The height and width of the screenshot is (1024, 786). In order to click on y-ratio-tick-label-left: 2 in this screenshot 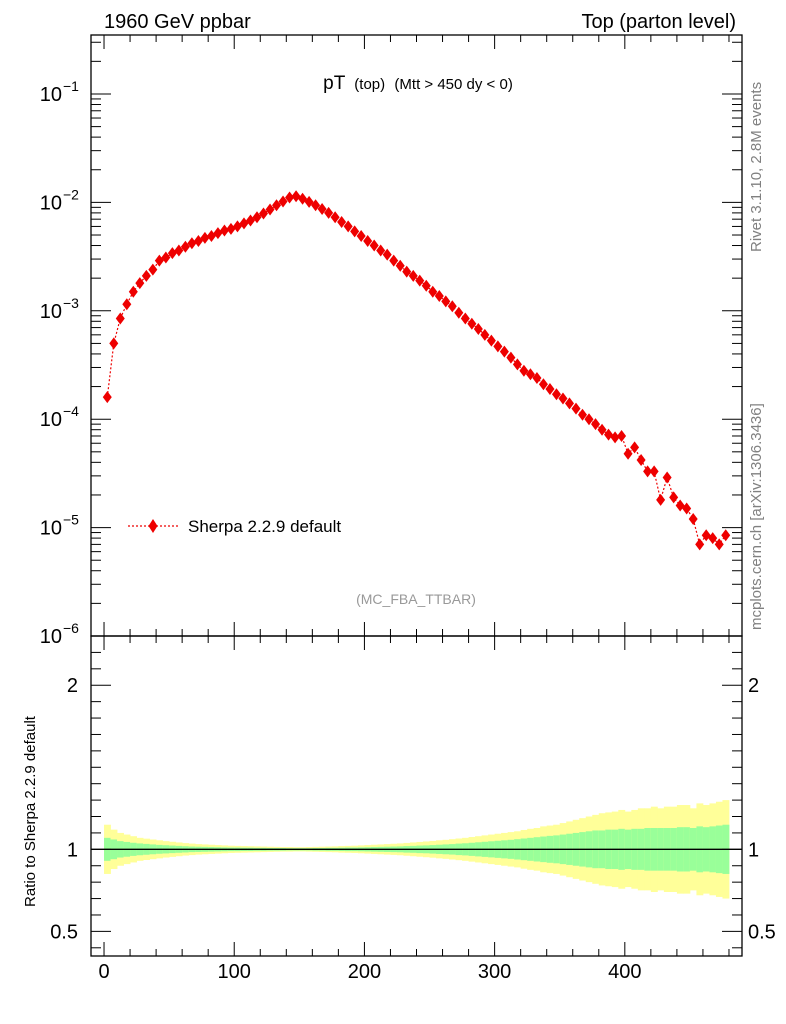, I will do `click(72, 686)`.